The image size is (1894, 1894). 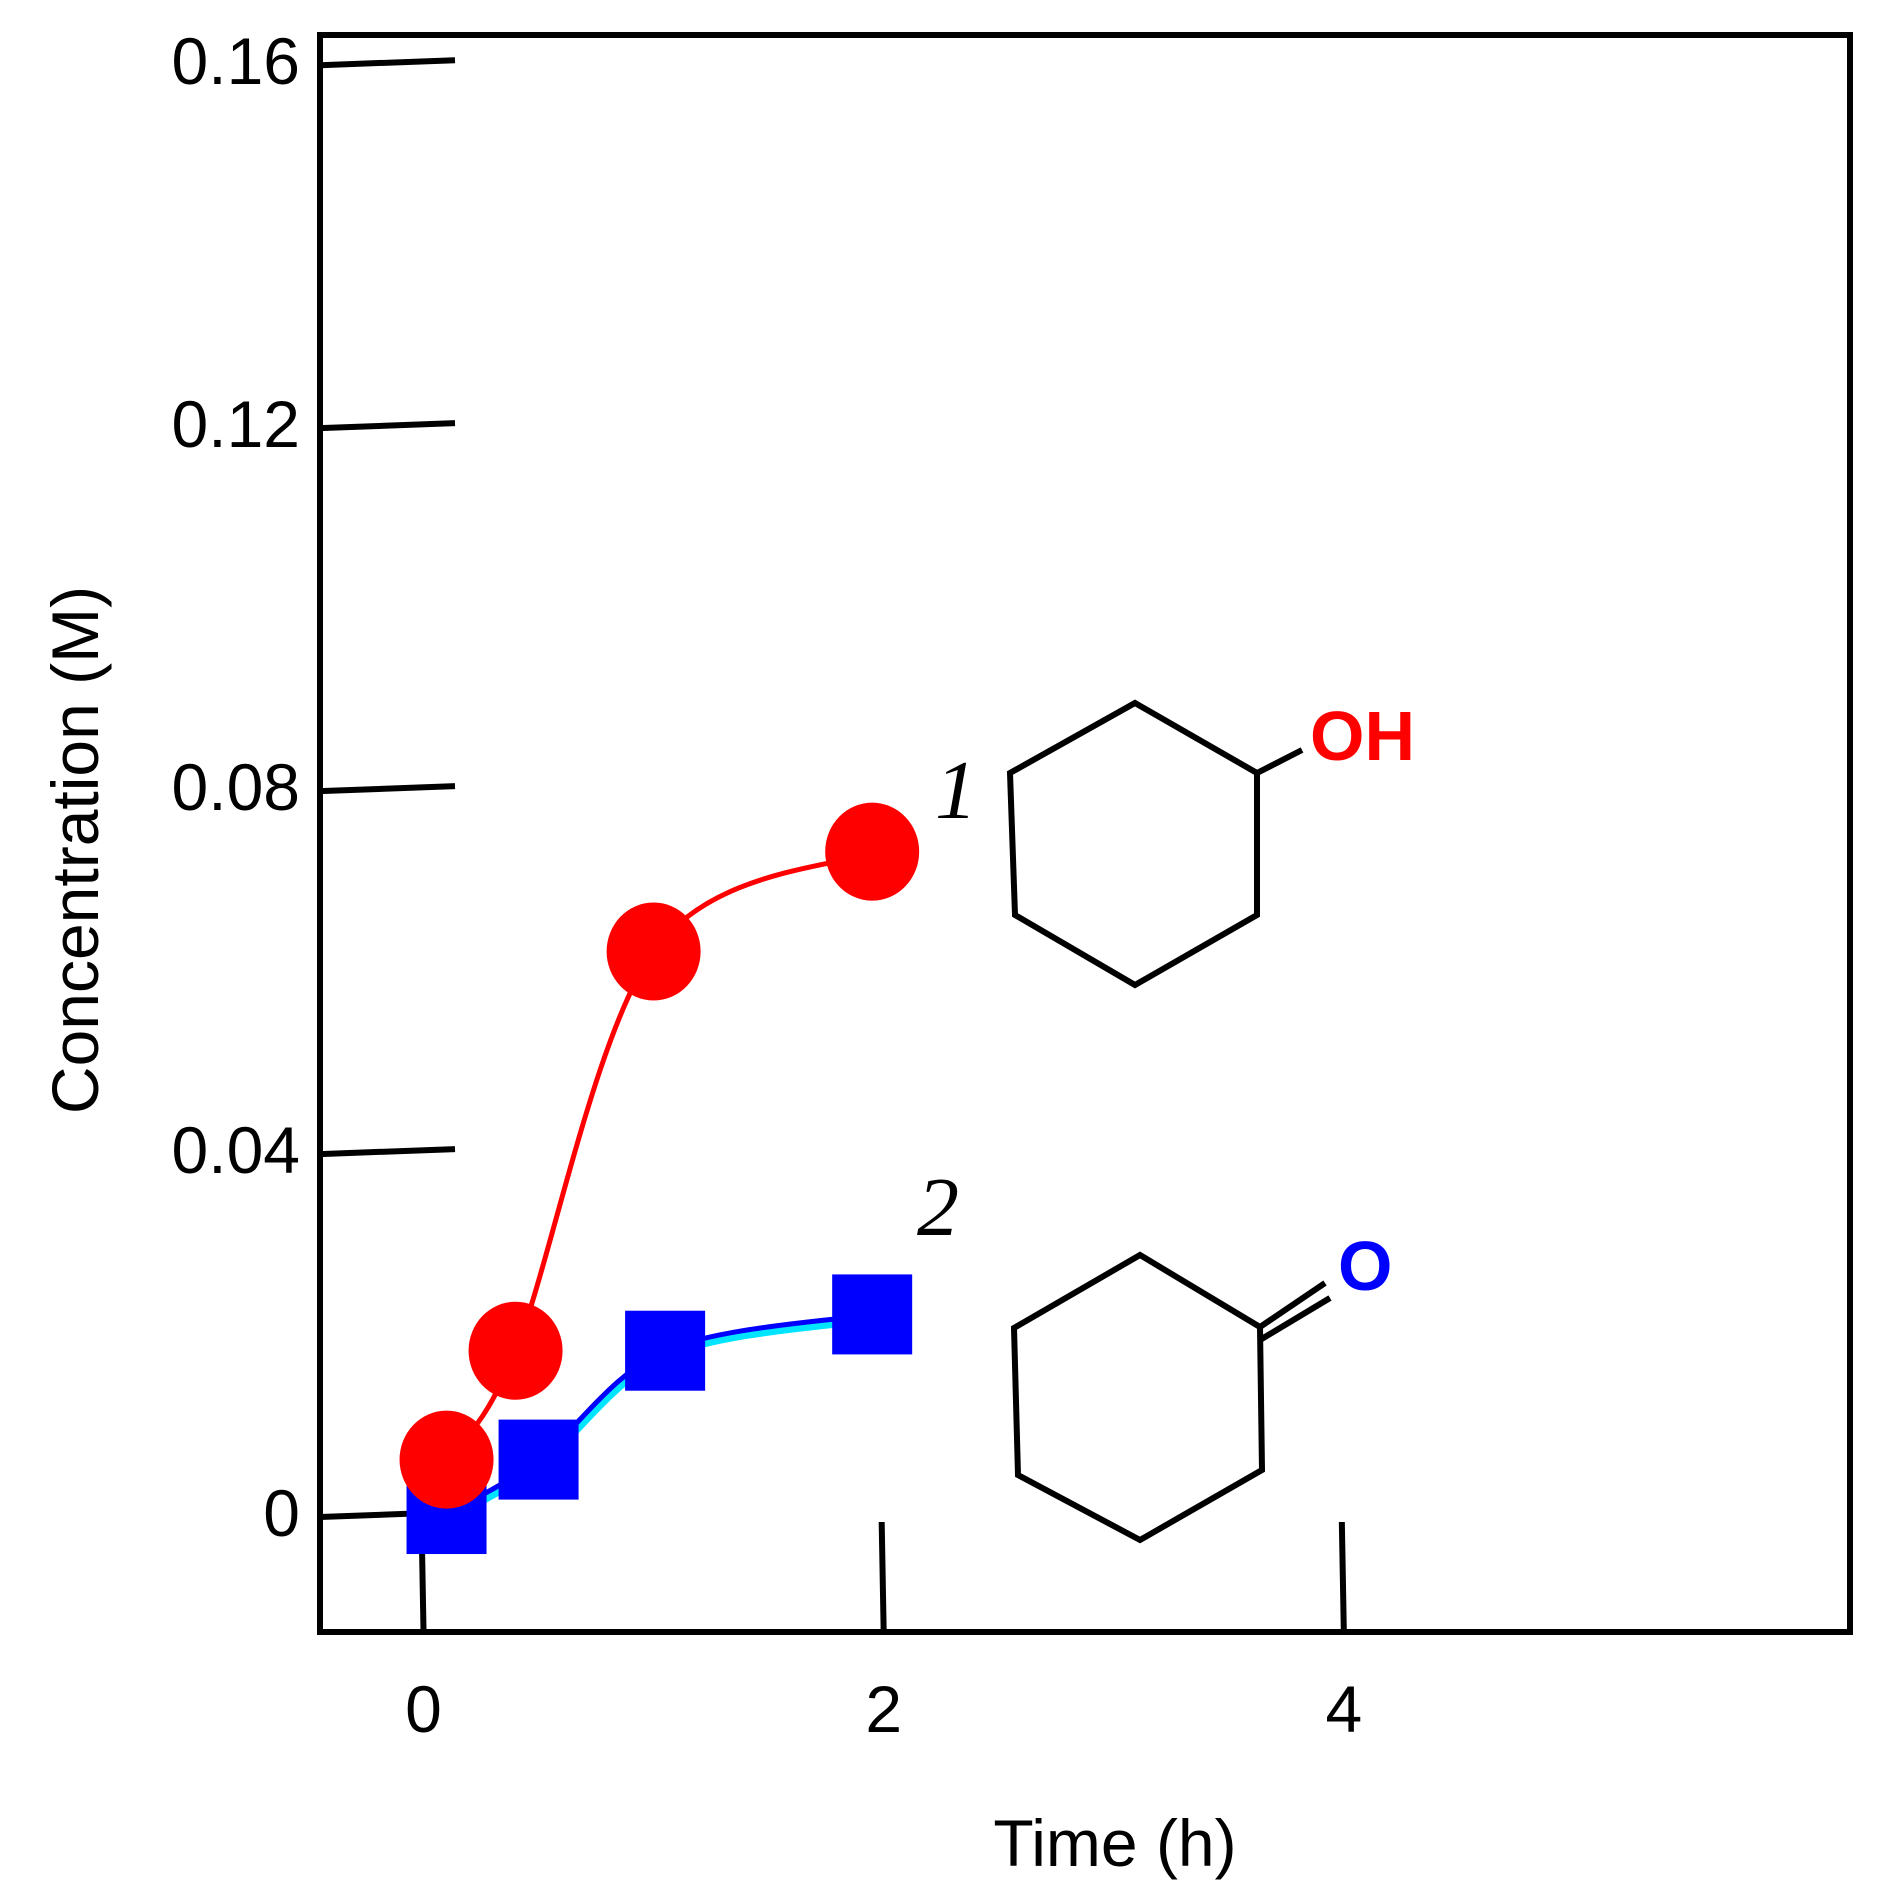 What do you see at coordinates (883, 1709) in the screenshot?
I see `x-tick-label: 2` at bounding box center [883, 1709].